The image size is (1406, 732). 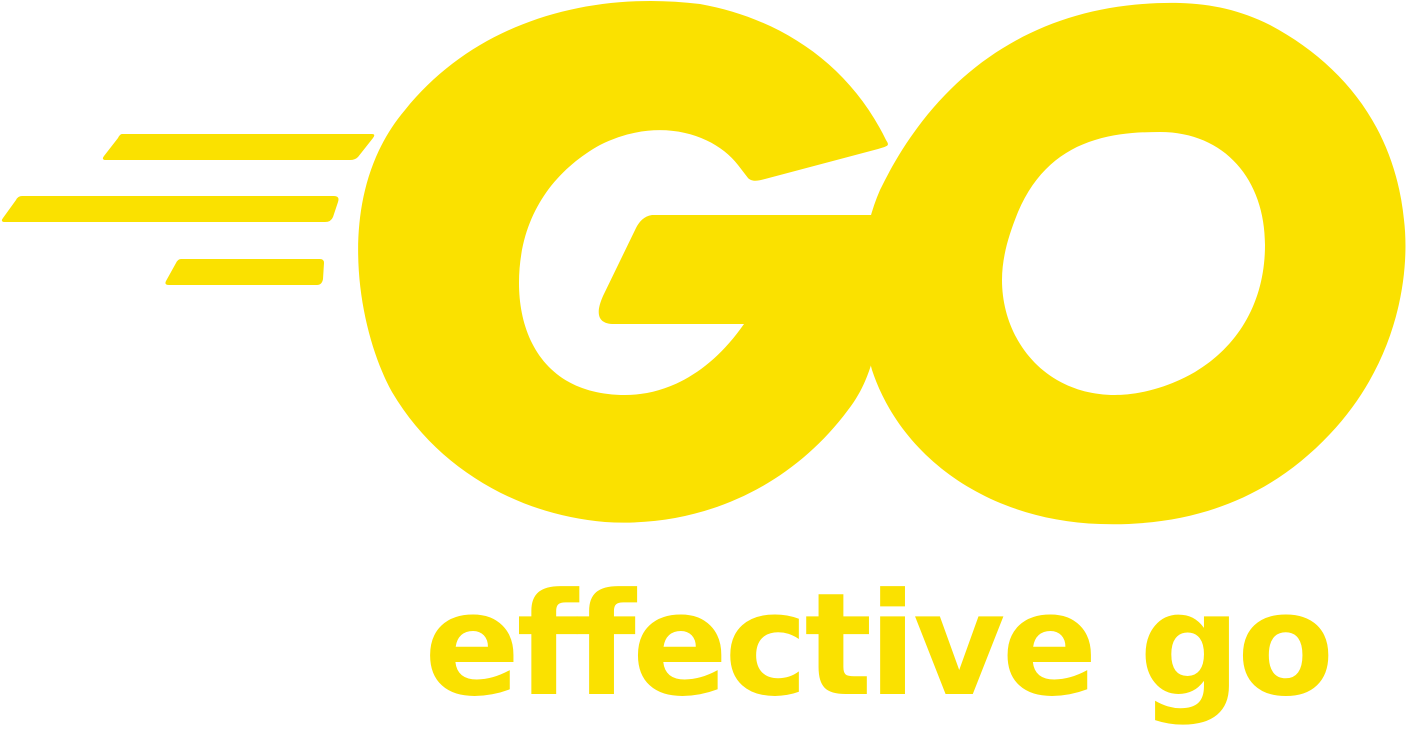 What do you see at coordinates (238, 147) in the screenshot?
I see `speed-line-top` at bounding box center [238, 147].